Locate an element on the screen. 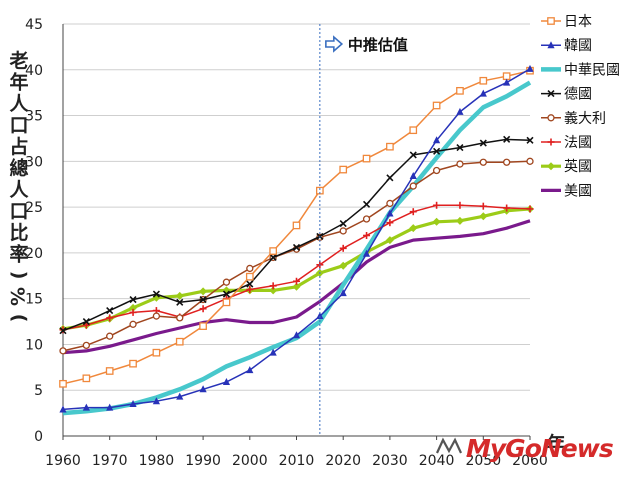 This screenshot has height=484, width=640. legend-label: 韓國 is located at coordinates (578, 46).